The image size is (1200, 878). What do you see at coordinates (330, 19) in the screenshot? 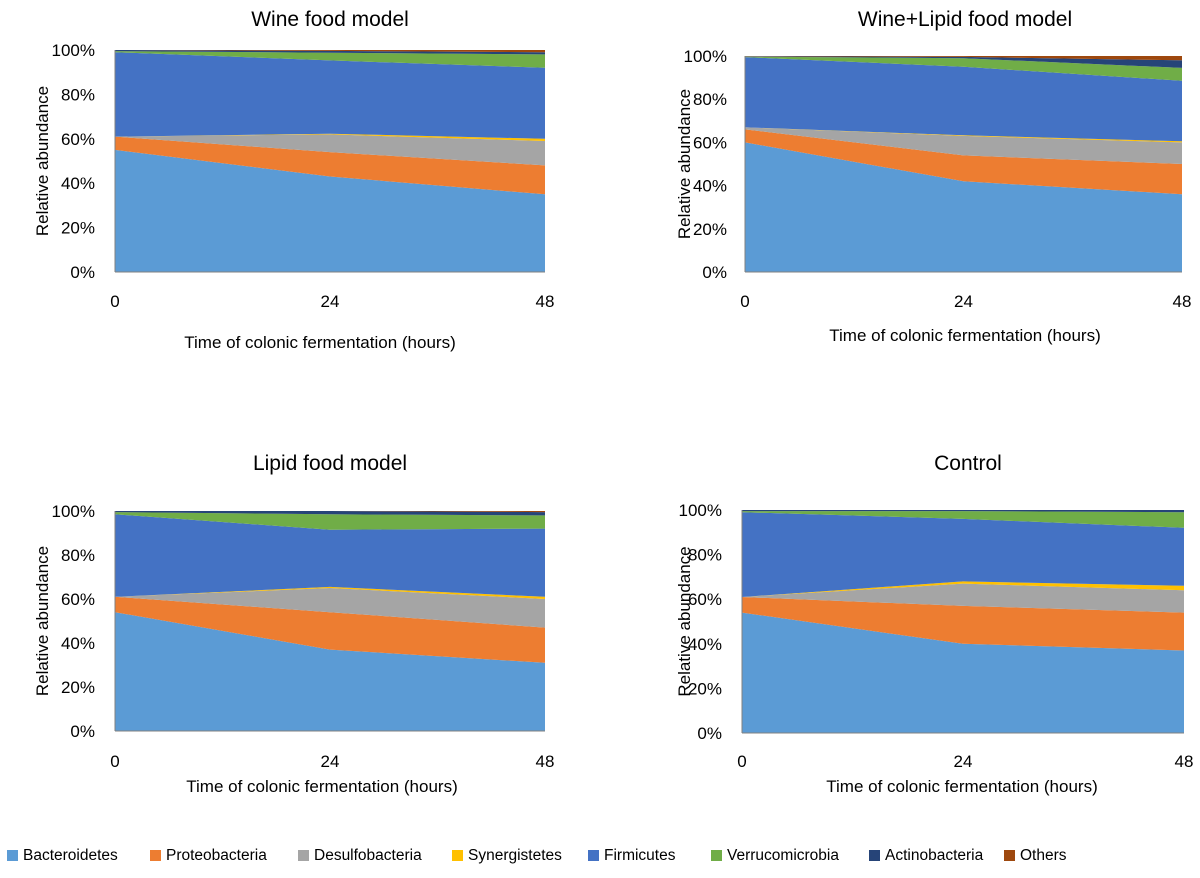
I see `chart-title: Wine food model` at bounding box center [330, 19].